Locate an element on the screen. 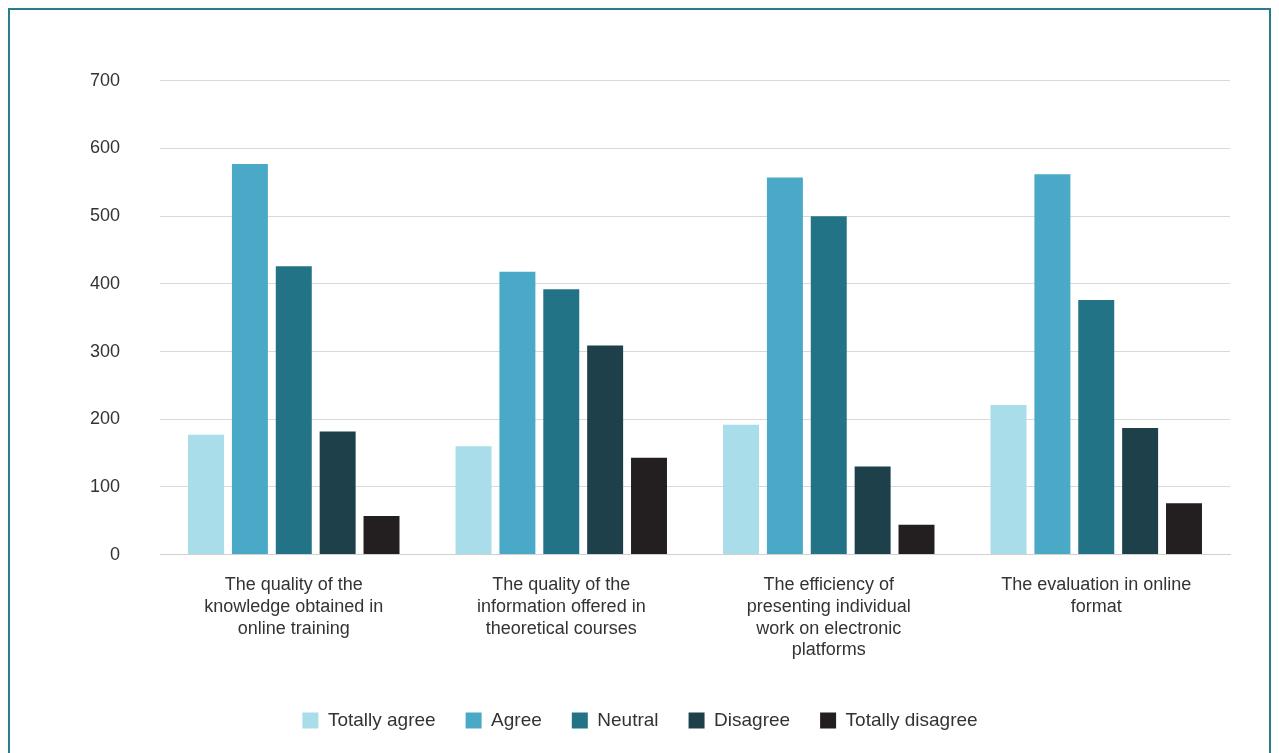  y-tick-label: 200 is located at coordinates (105, 418).